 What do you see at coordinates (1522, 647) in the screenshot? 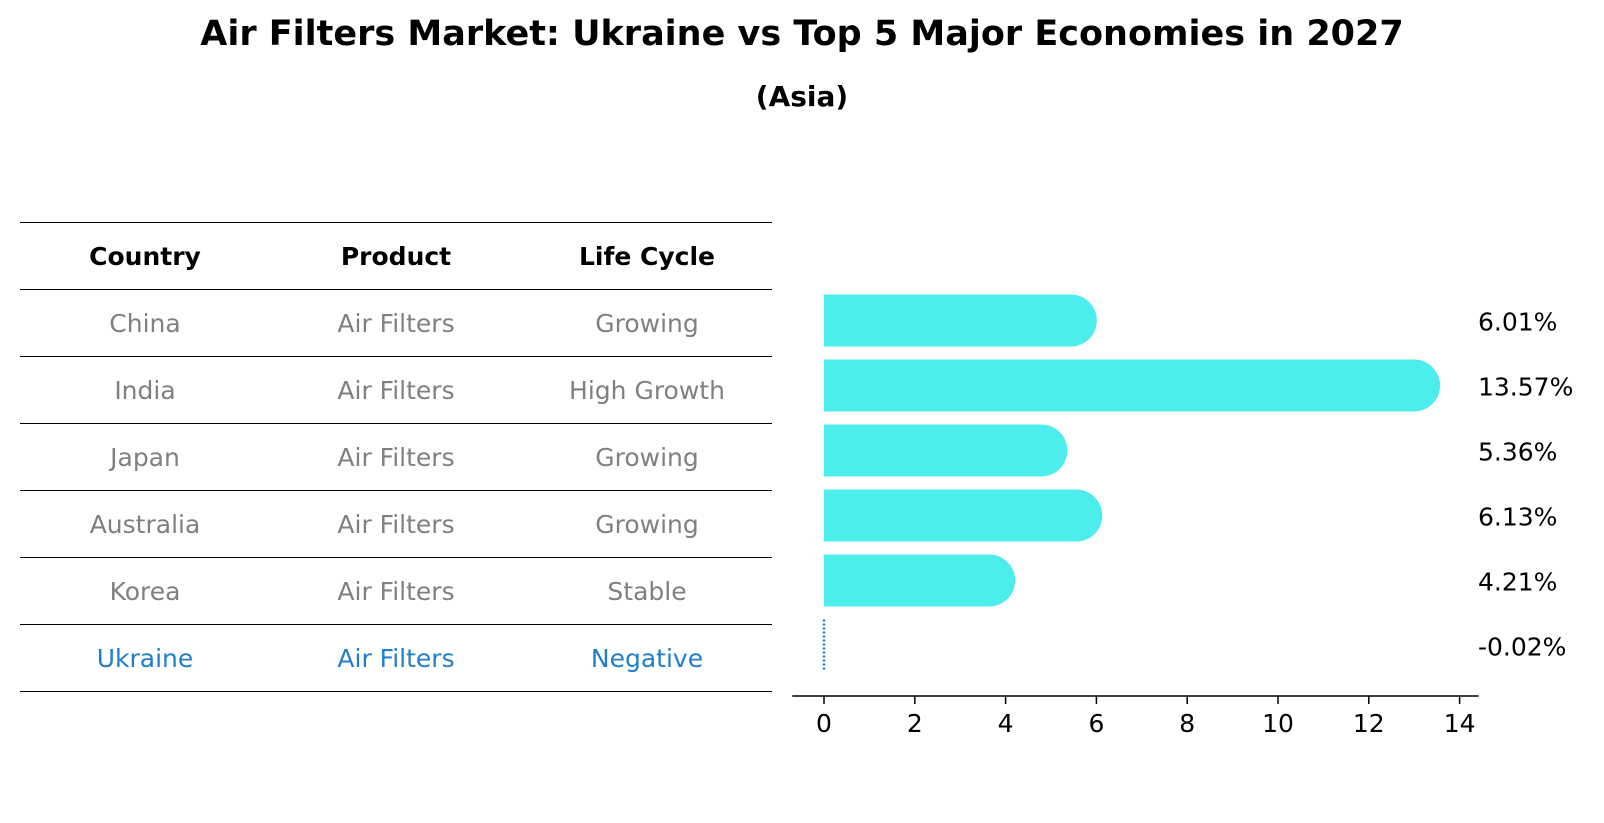
I see `value-label-ukraine: -0.02%` at bounding box center [1522, 647].